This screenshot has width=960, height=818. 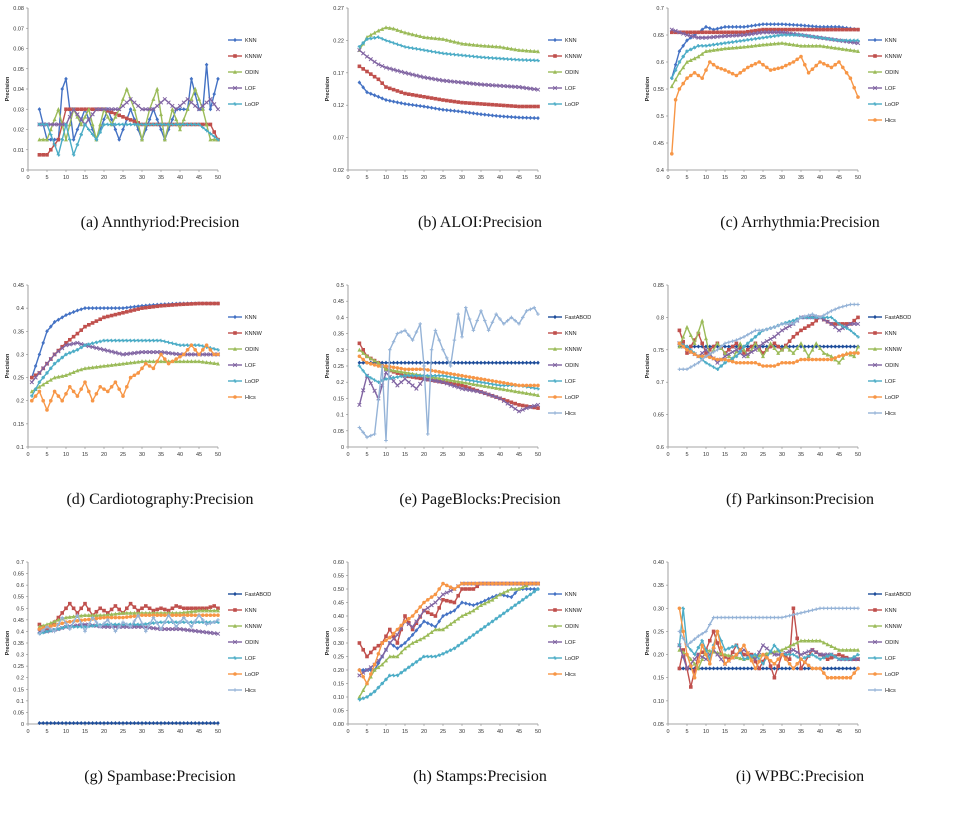 I want to click on panel-caption: (d) Cardiotography:Precision, so click(x=160, y=499).